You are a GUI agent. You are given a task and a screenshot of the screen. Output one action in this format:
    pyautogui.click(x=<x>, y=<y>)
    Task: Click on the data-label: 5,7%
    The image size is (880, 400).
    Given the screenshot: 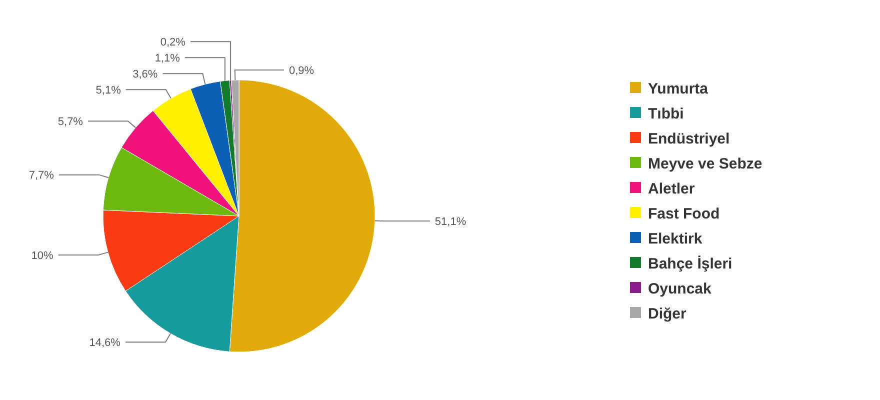 What is the action you would take?
    pyautogui.click(x=71, y=122)
    